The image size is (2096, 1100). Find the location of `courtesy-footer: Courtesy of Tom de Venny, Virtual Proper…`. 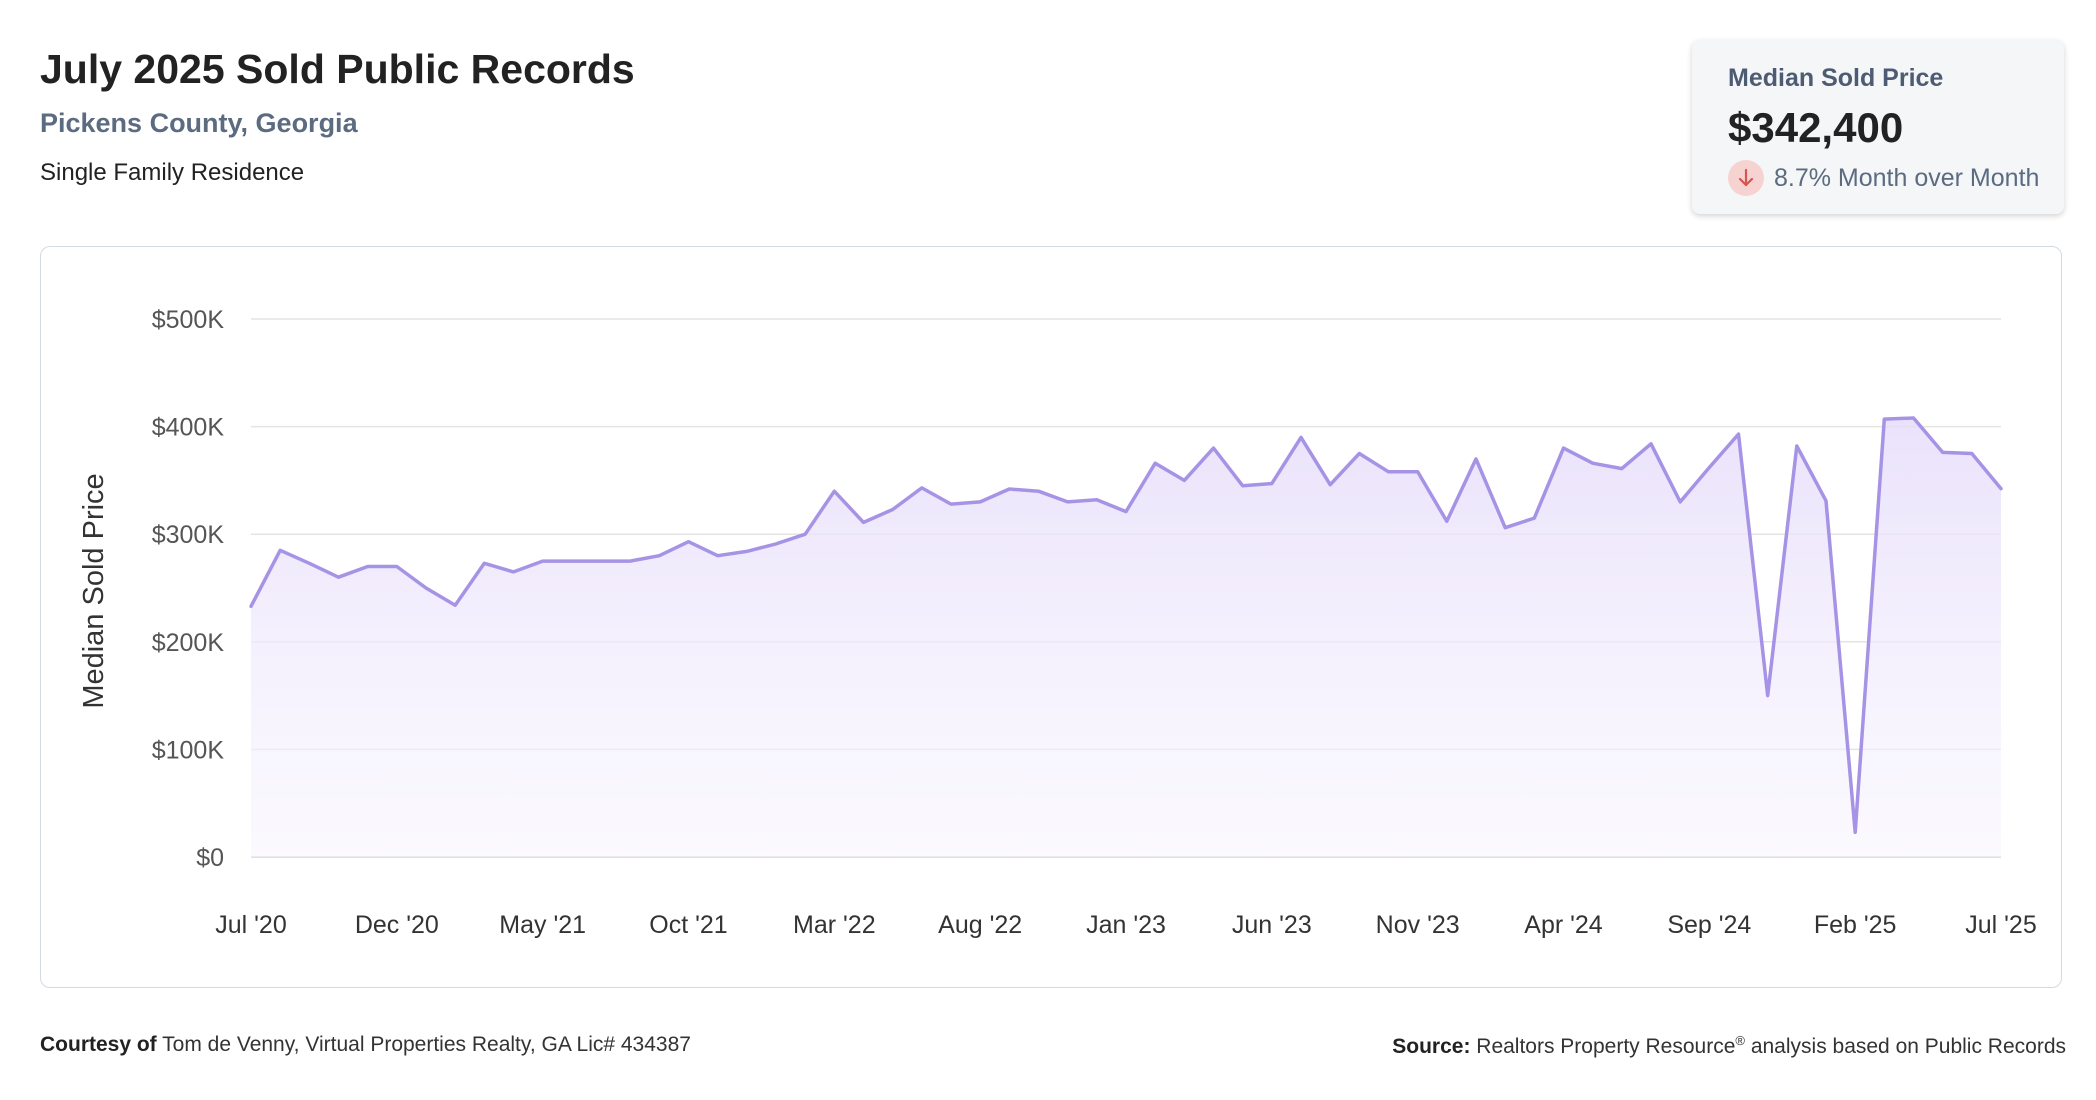

courtesy-footer: Courtesy of Tom de Venny, Virtual Proper… is located at coordinates (365, 1045).